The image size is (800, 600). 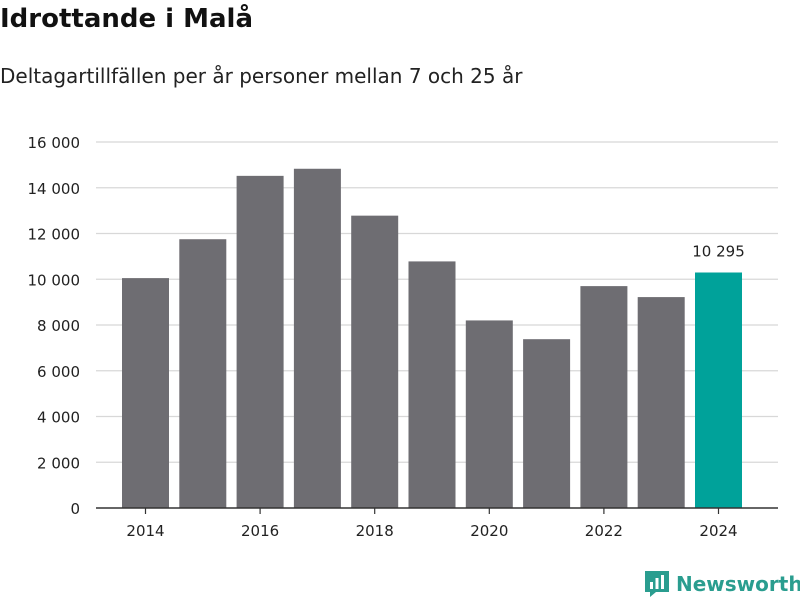 I want to click on x-tick-label: 2018, so click(x=375, y=531).